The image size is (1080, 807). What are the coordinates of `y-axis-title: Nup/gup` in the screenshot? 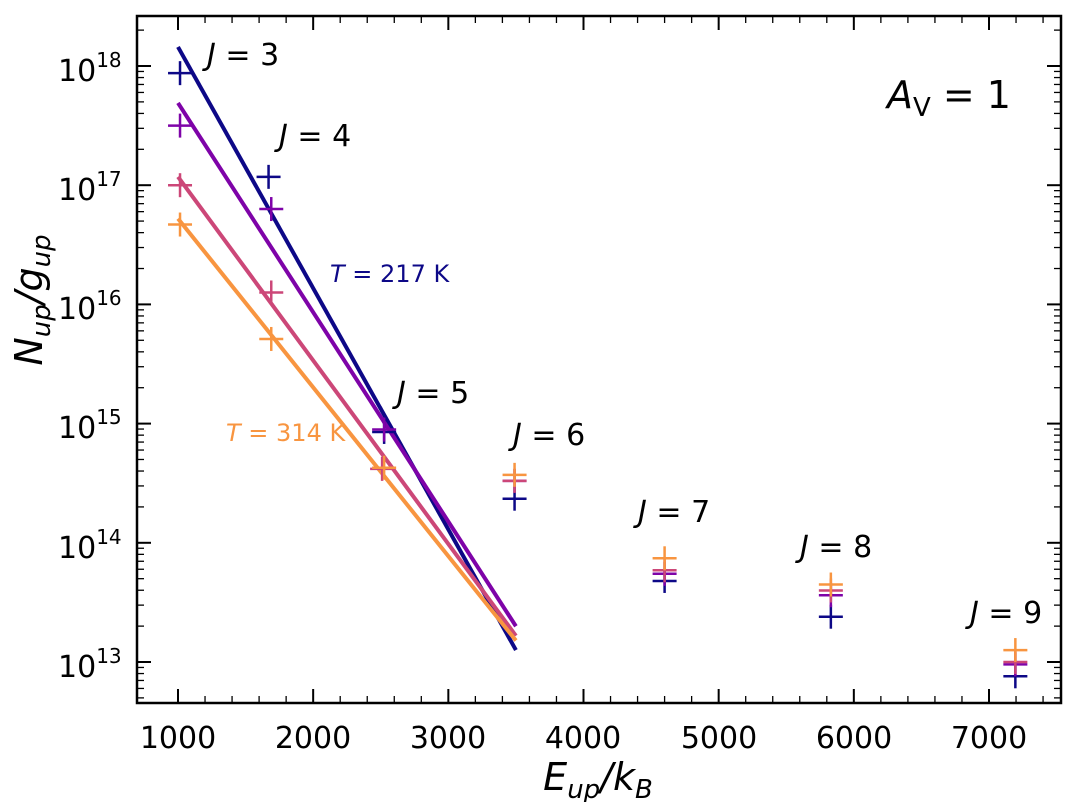 It's located at (32, 299).